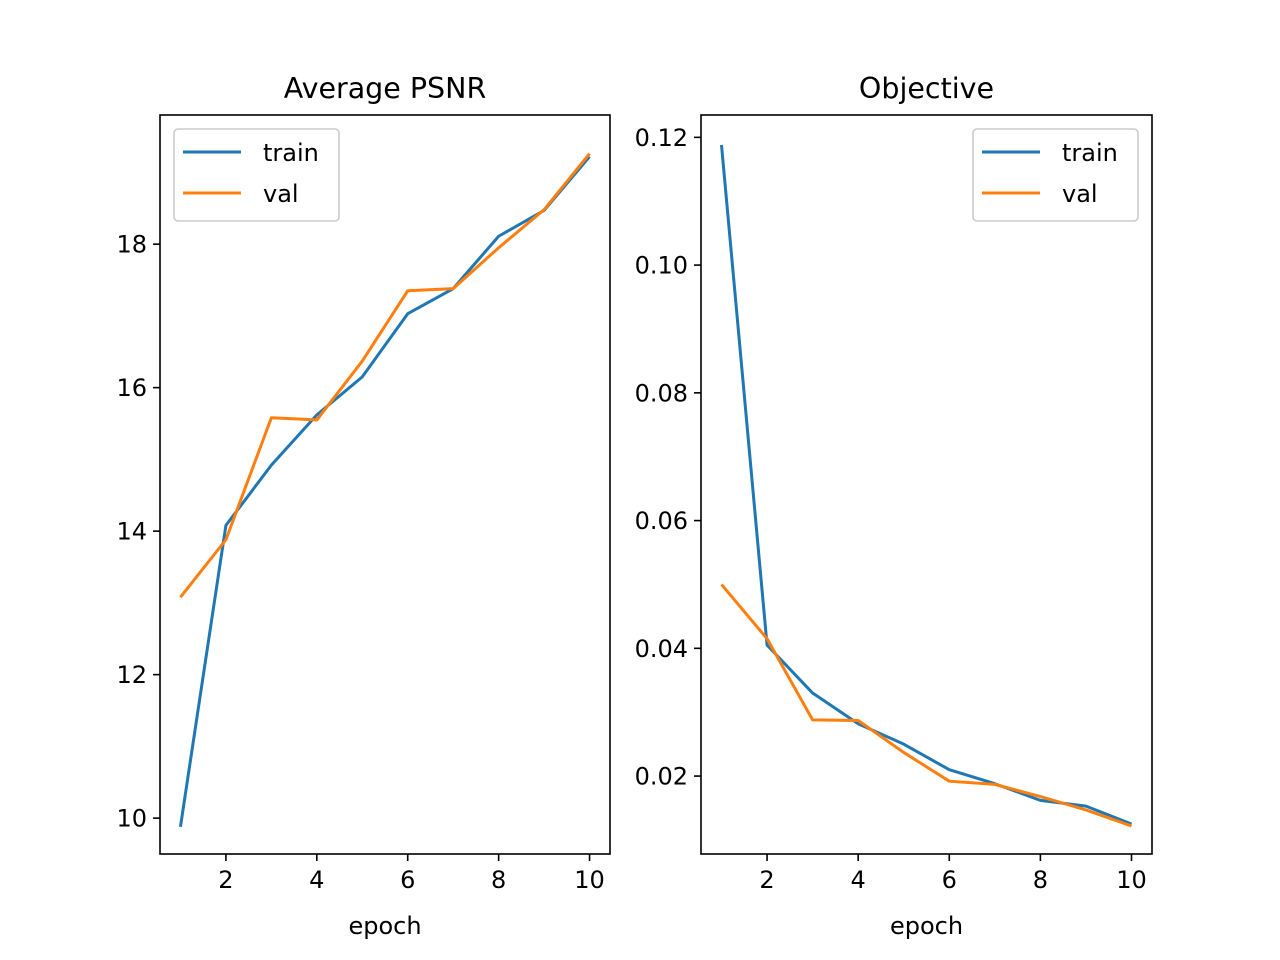 The image size is (1280, 960). Describe the element at coordinates (661, 777) in the screenshot. I see `y-tick-label: 0.02` at that location.